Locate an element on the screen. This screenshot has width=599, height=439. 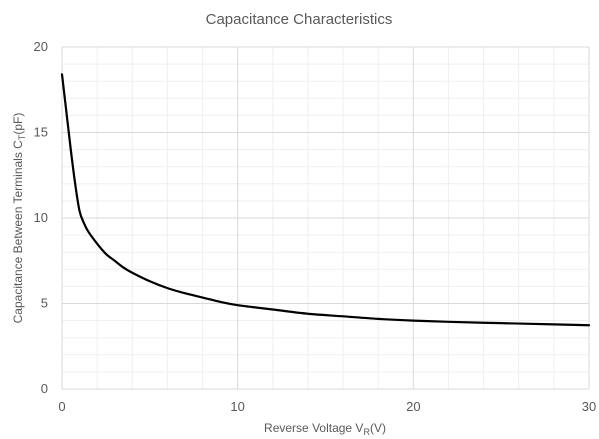
chart-title: Capacitance Characteristics is located at coordinates (299, 19).